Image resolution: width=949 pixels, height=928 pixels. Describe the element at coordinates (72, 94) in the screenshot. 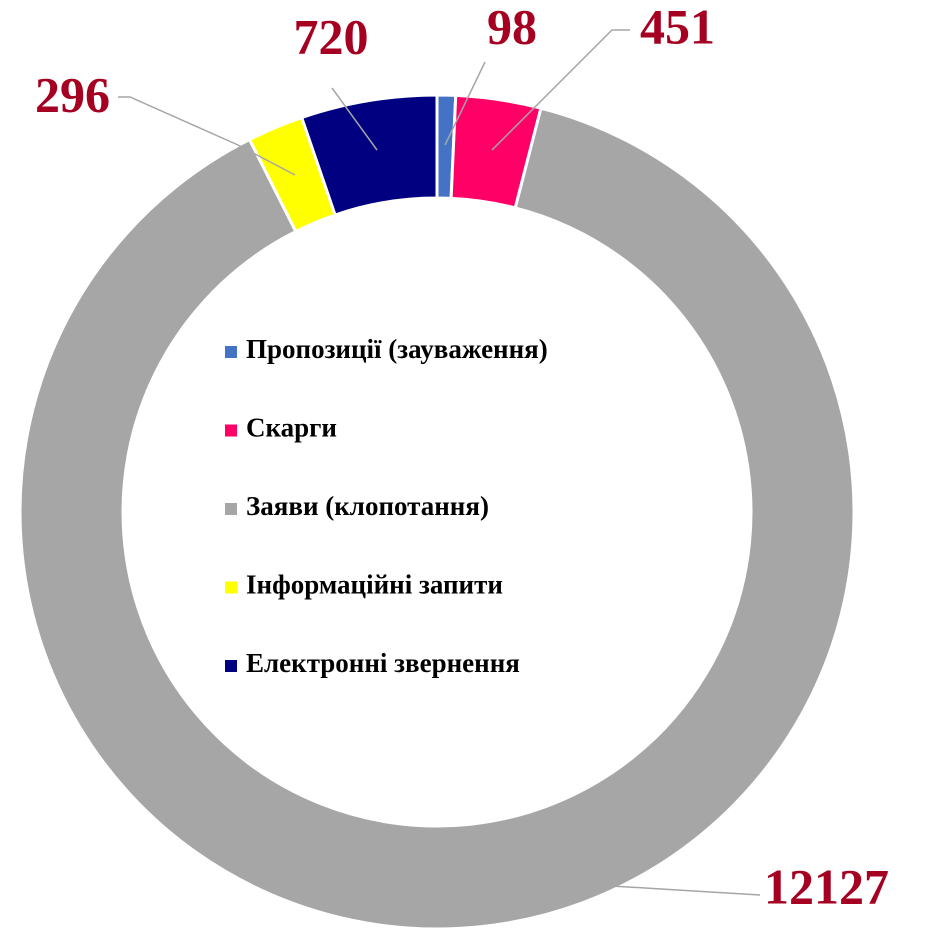

I see `value-label: 296` at that location.